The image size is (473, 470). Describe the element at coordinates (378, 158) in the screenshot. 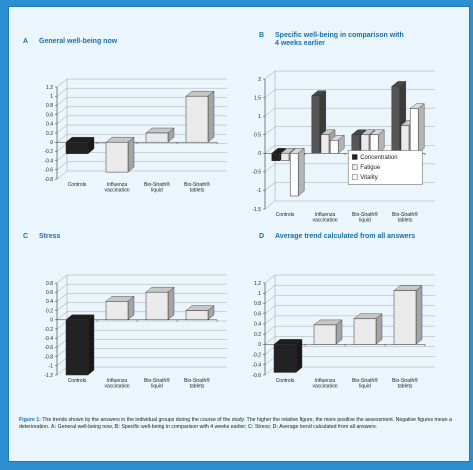

I see `legend-label: Concentration` at that location.